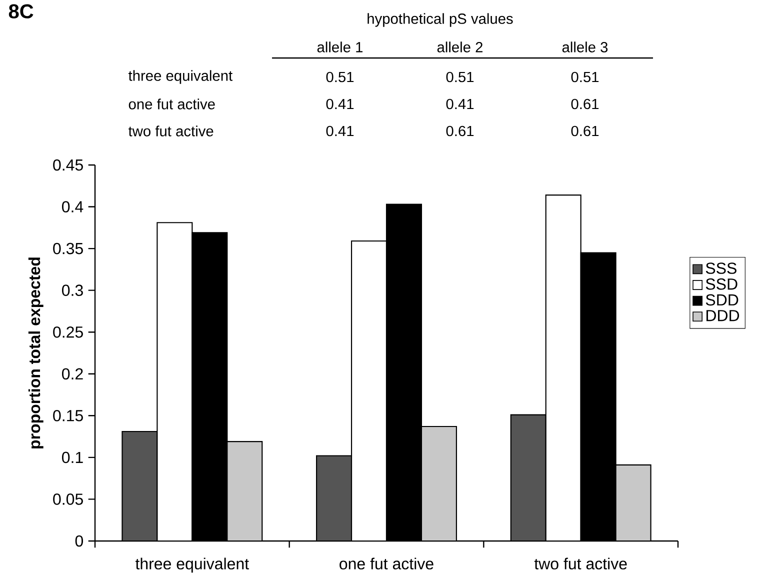 The image size is (757, 578). I want to click on legend-label: SSD, so click(722, 284).